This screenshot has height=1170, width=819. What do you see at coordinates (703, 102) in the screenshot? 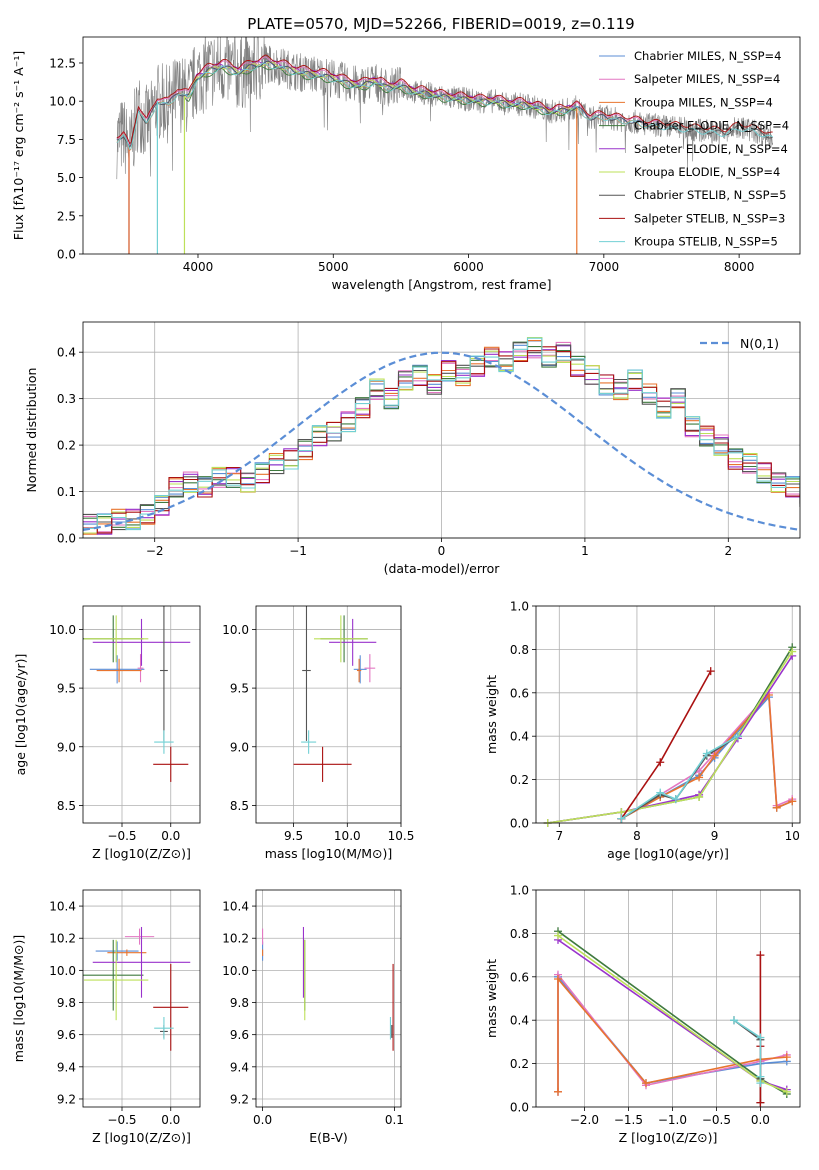
I see `legend-label: Kroupa MILES, N_SSP=4` at bounding box center [703, 102].